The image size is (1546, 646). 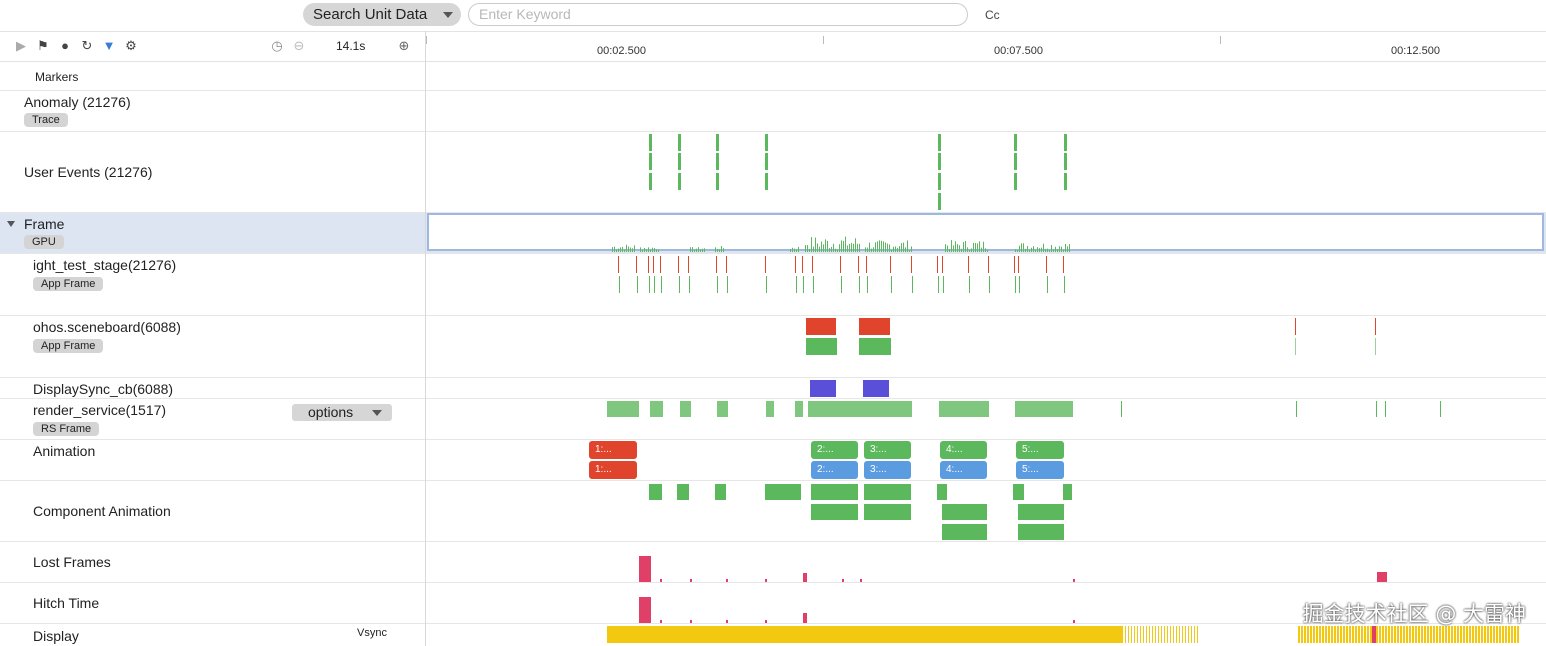 What do you see at coordinates (773, 635) in the screenshot?
I see `row-display: Display Vsync` at bounding box center [773, 635].